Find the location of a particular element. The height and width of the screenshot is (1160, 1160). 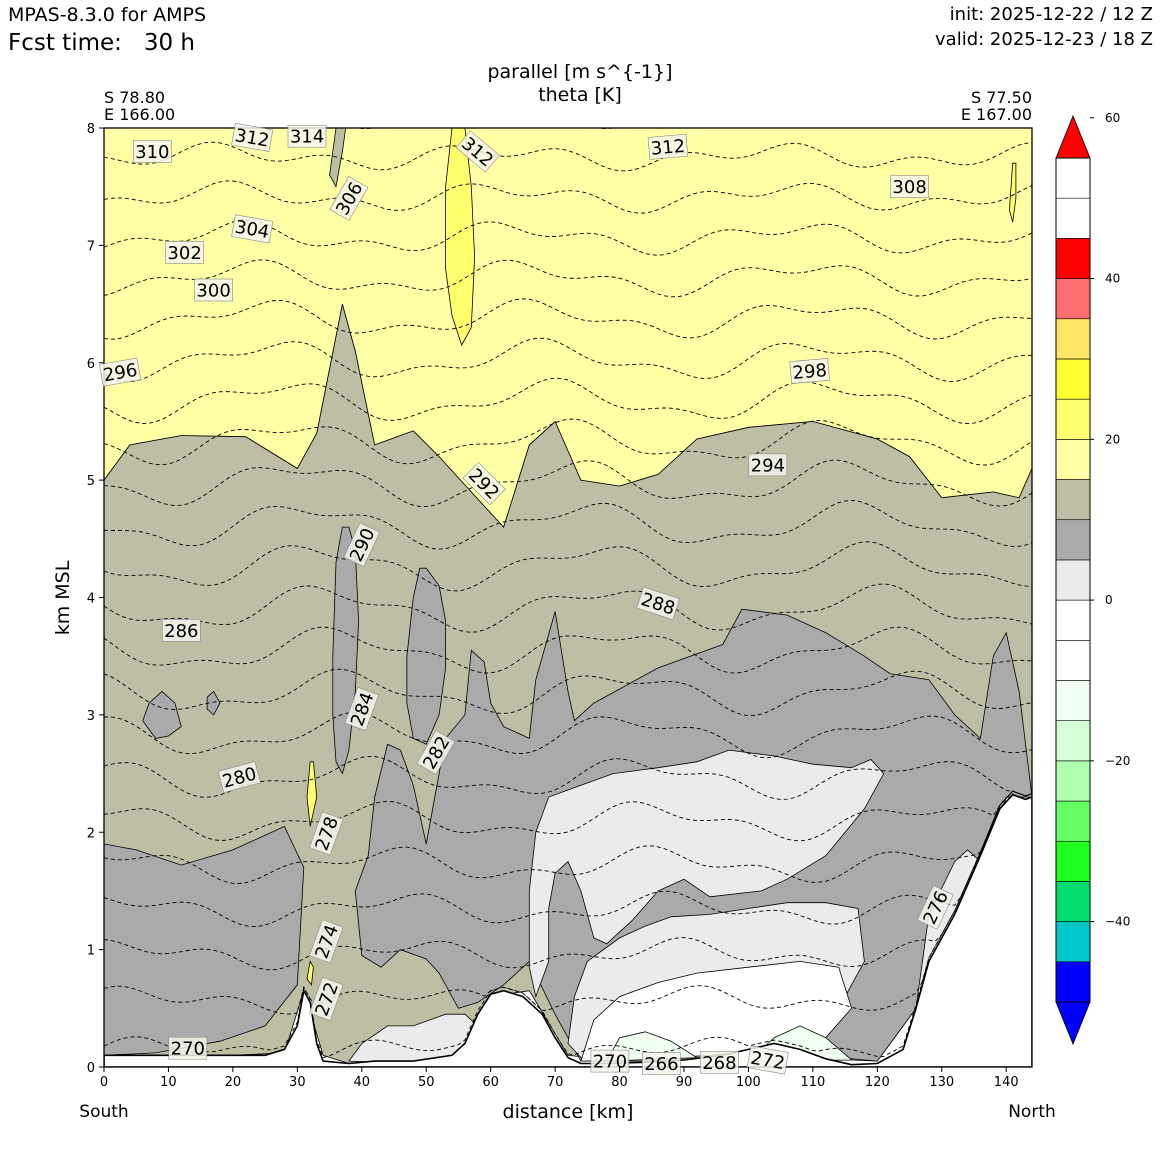

y-tick-label: 5 is located at coordinates (91, 481).